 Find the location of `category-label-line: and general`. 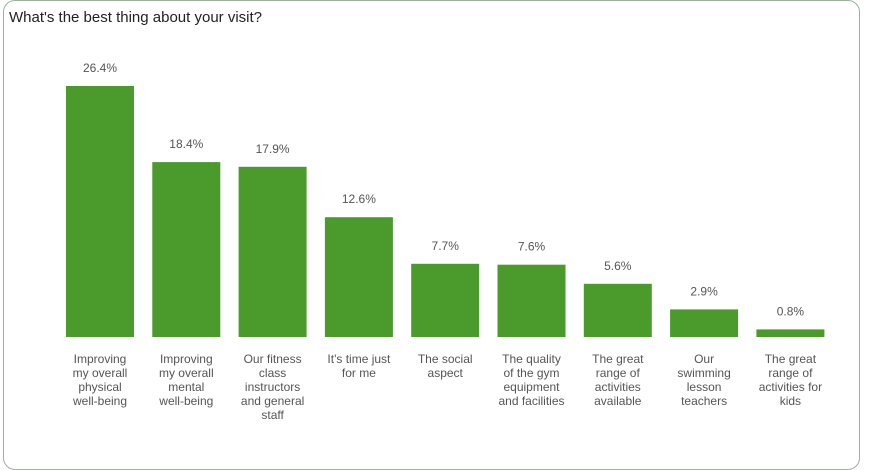

category-label-line: and general is located at coordinates (272, 401).